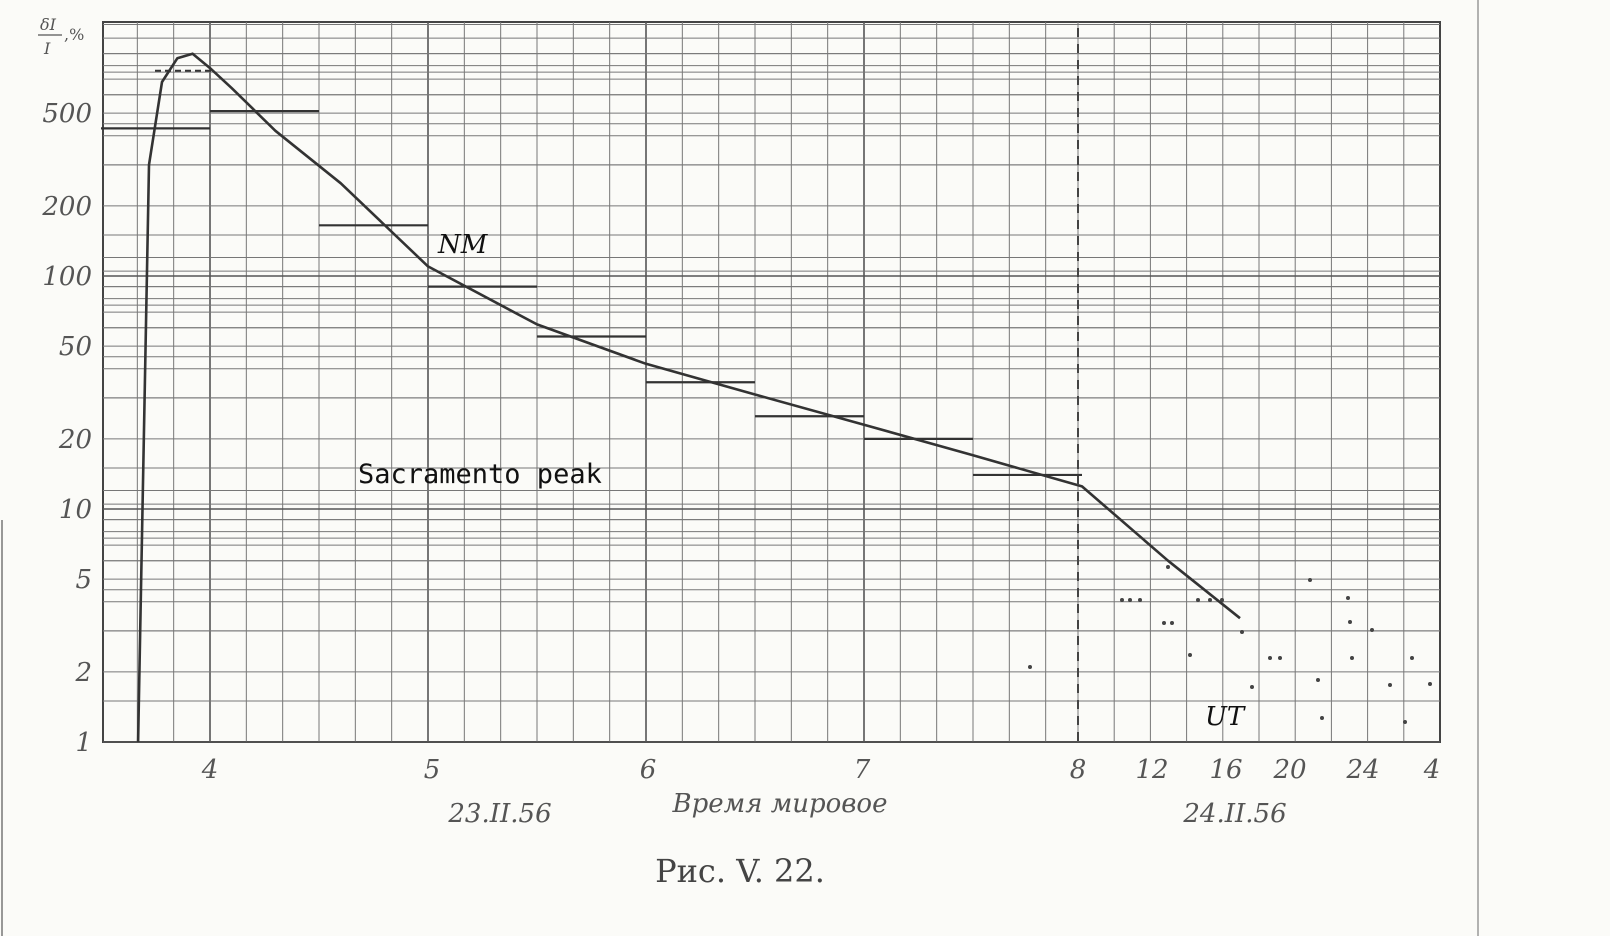  What do you see at coordinates (1234, 814) in the screenshot?
I see `date-label-2: 24.II.56` at bounding box center [1234, 814].